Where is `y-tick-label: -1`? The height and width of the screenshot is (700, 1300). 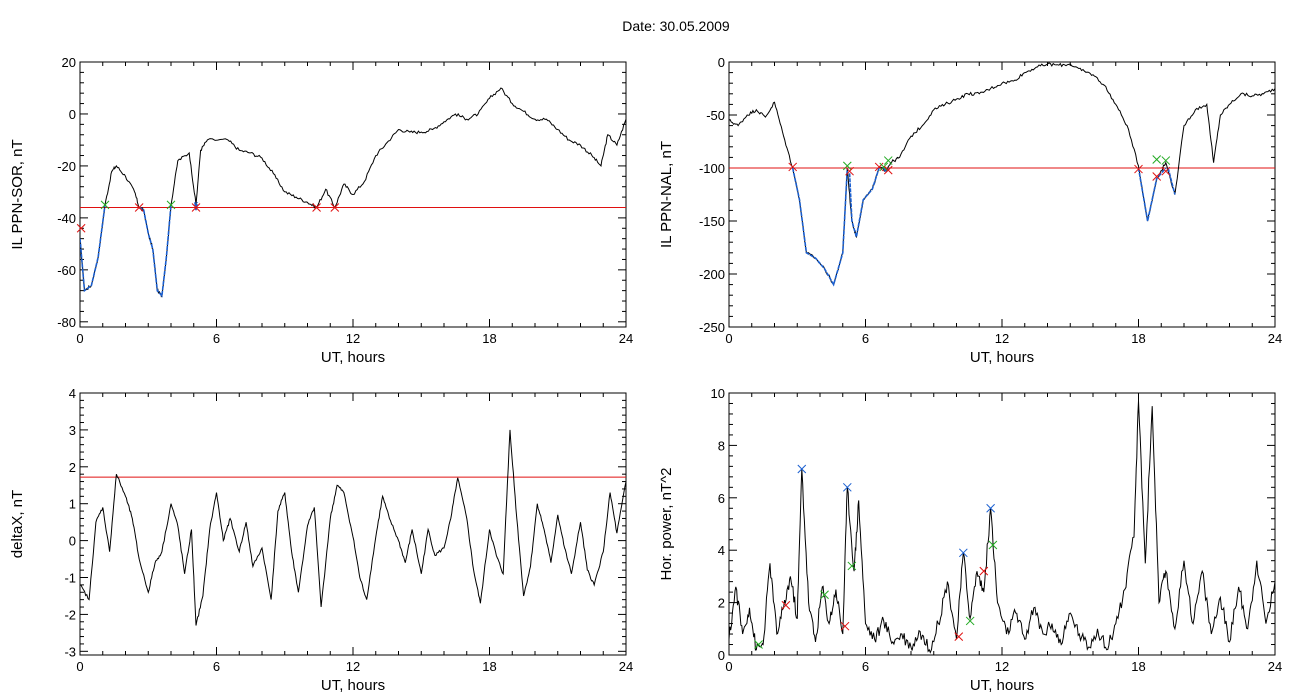 y-tick-label: -1 is located at coordinates (70, 578).